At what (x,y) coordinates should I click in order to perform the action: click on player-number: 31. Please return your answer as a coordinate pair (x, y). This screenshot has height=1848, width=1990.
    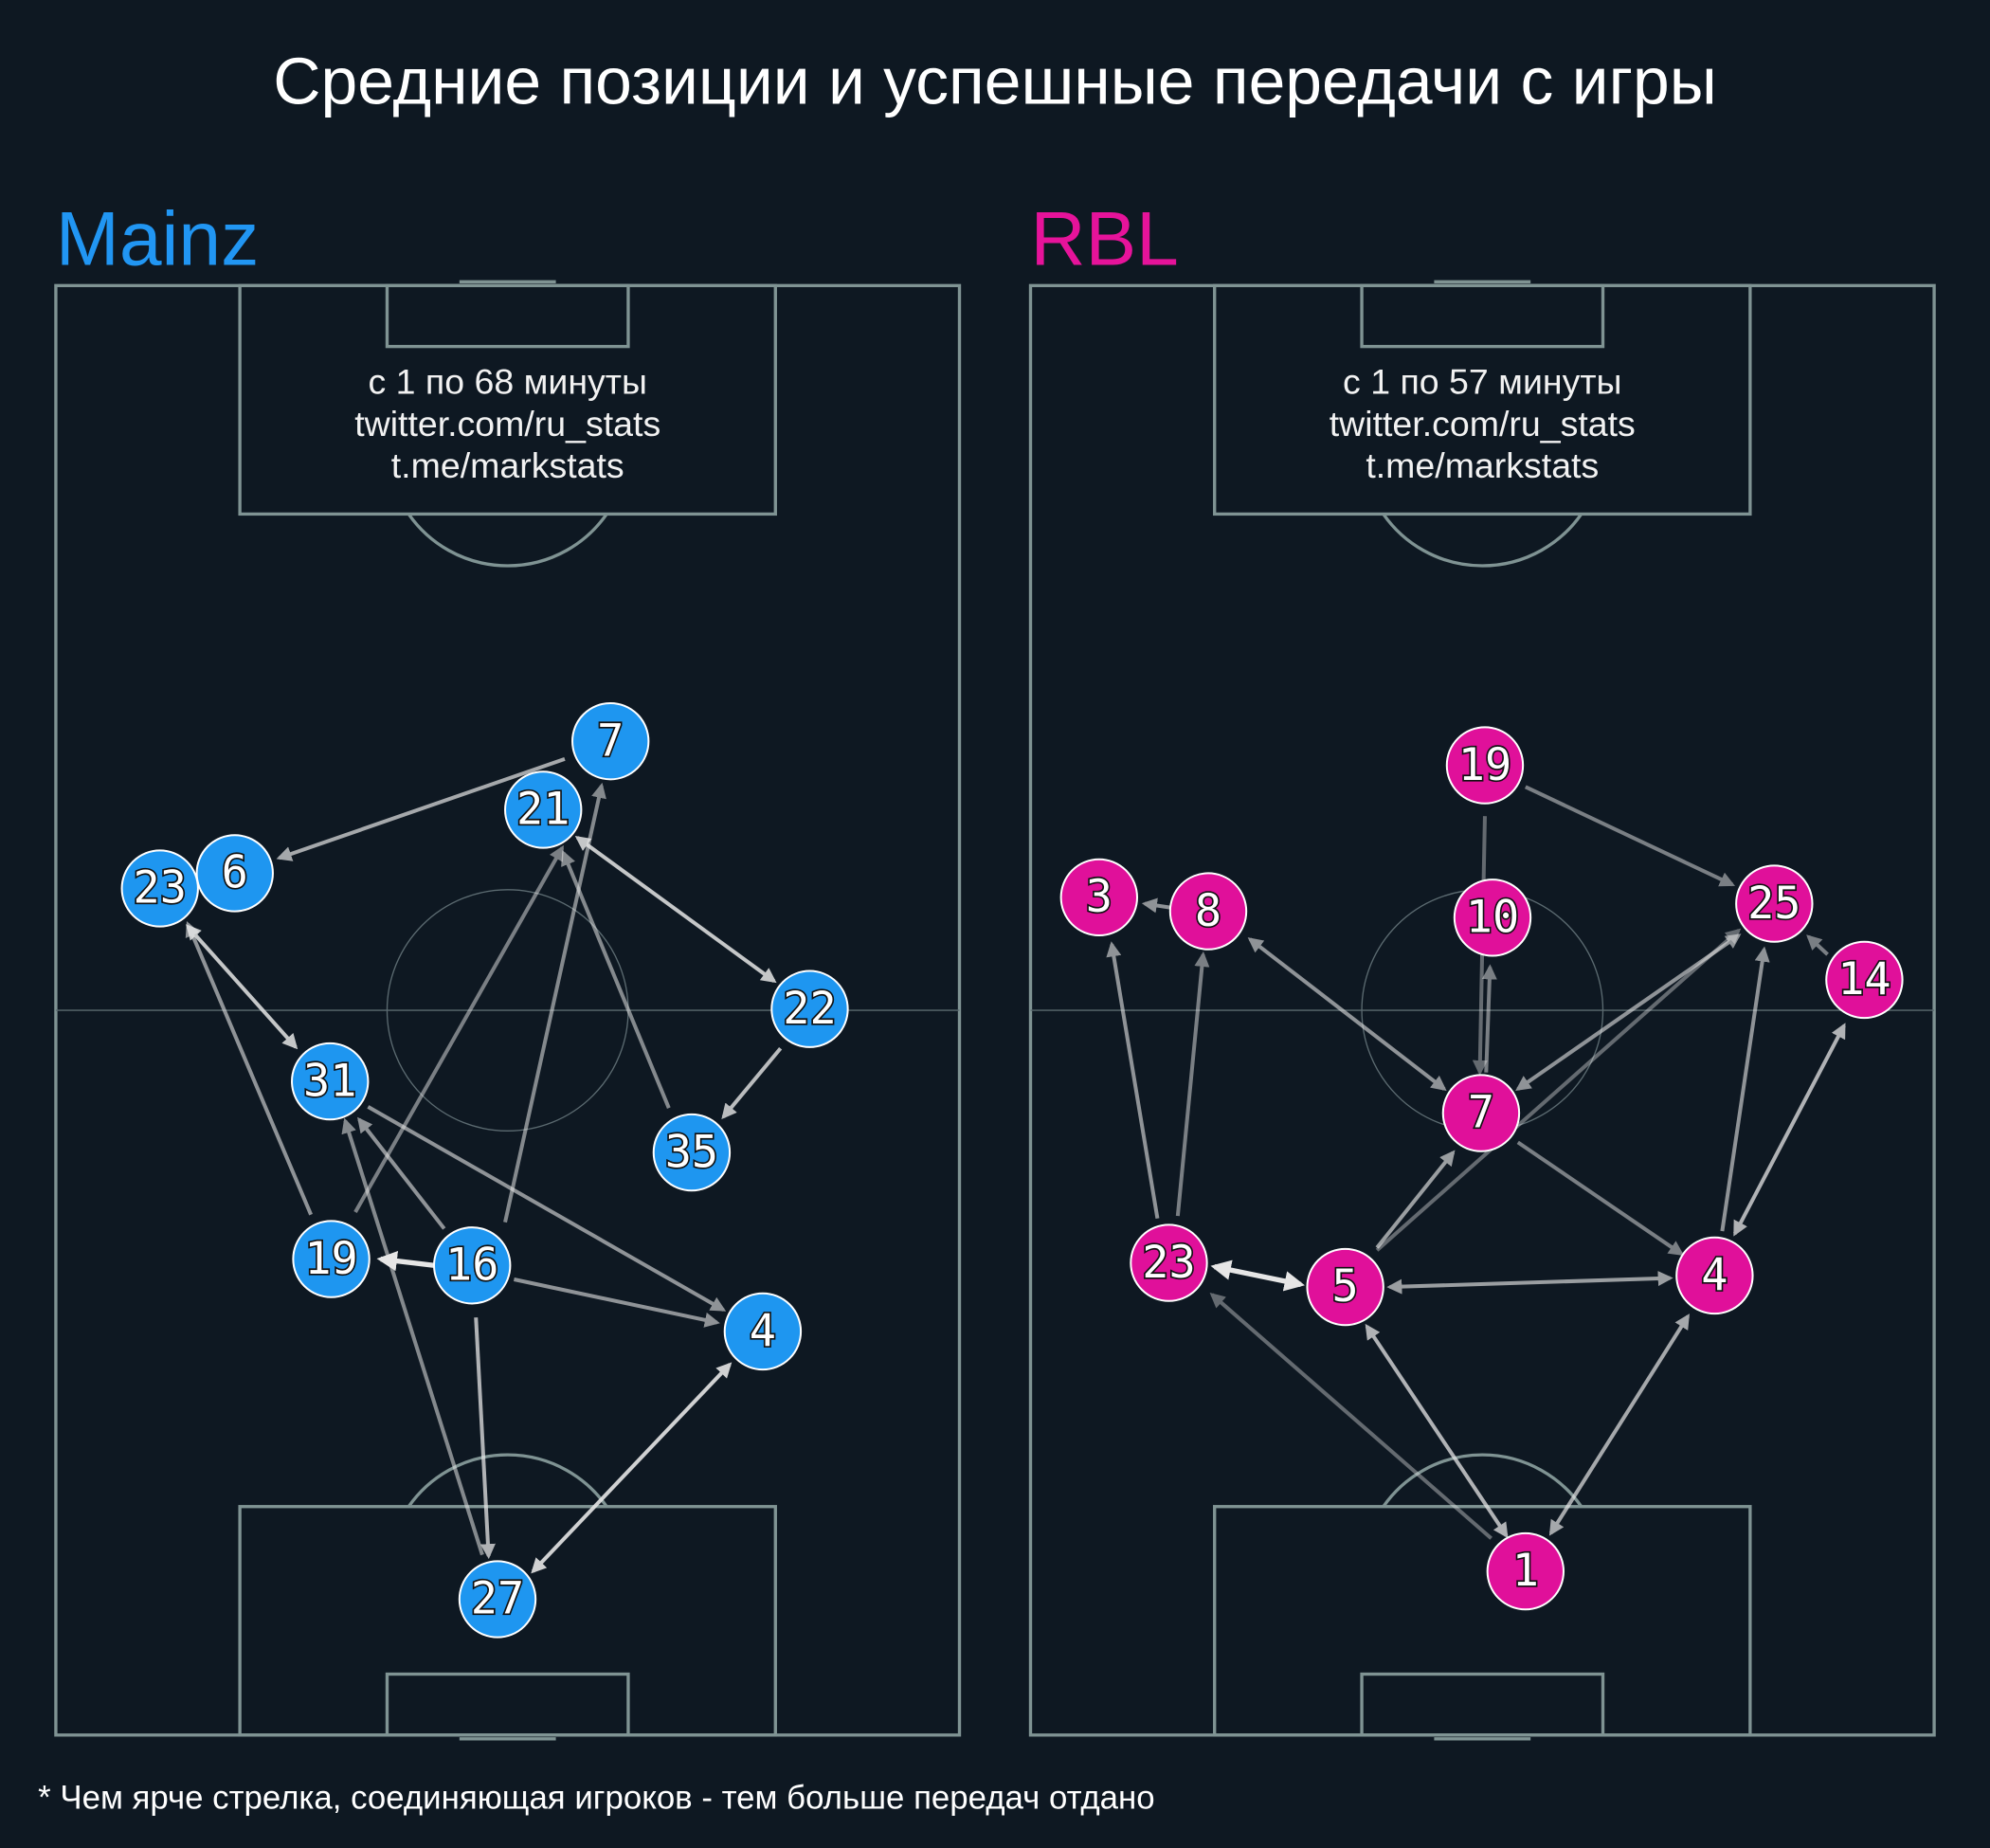
    Looking at the image, I should click on (329, 1081).